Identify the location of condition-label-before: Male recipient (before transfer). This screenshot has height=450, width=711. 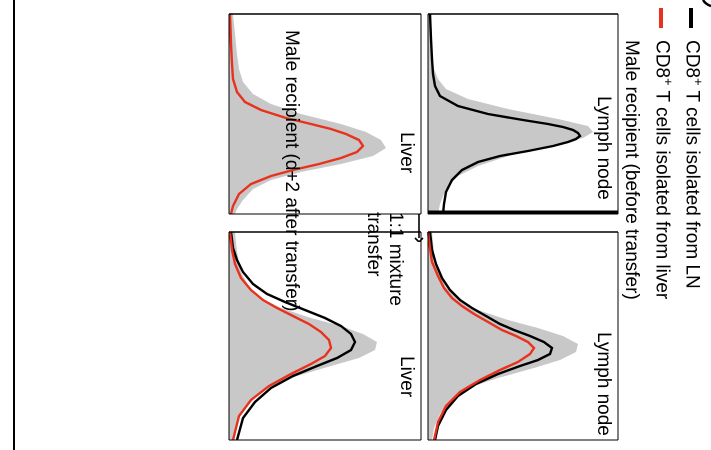
(631, 170).